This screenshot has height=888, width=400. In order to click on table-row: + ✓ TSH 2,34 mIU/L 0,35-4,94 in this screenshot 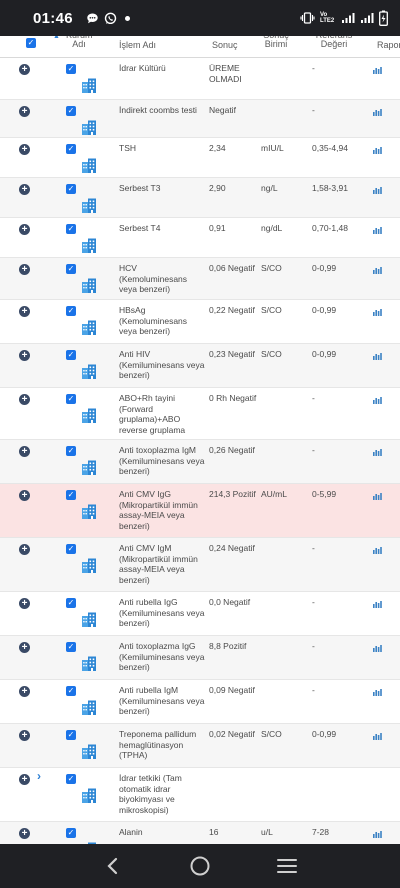, I will do `click(200, 158)`.